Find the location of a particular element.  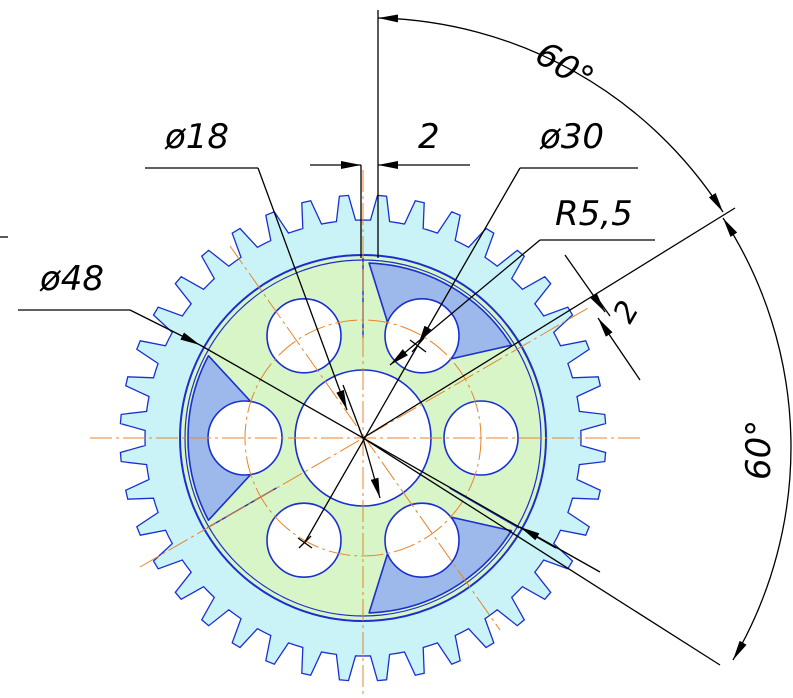

hub-leader is located at coordinates (302, 289).